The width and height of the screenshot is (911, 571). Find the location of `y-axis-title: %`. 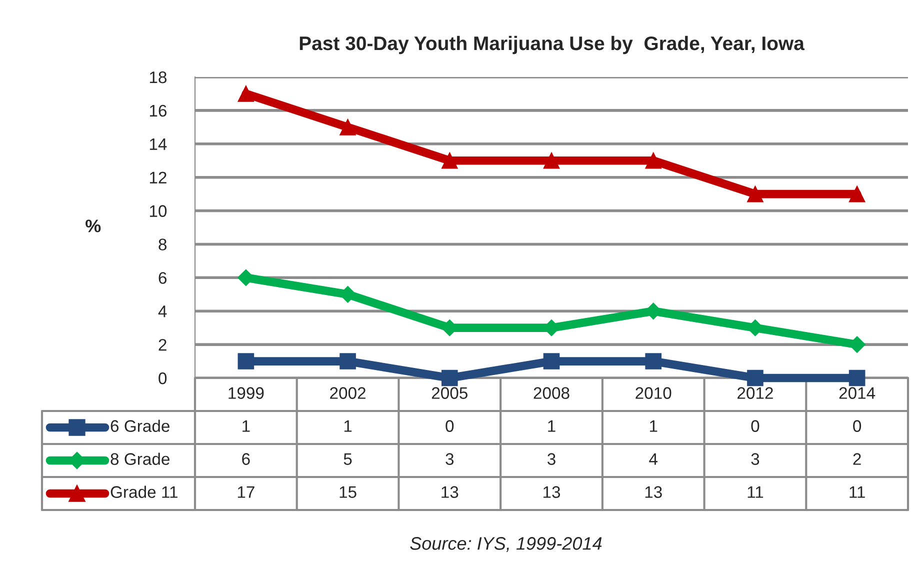

y-axis-title: % is located at coordinates (93, 226).